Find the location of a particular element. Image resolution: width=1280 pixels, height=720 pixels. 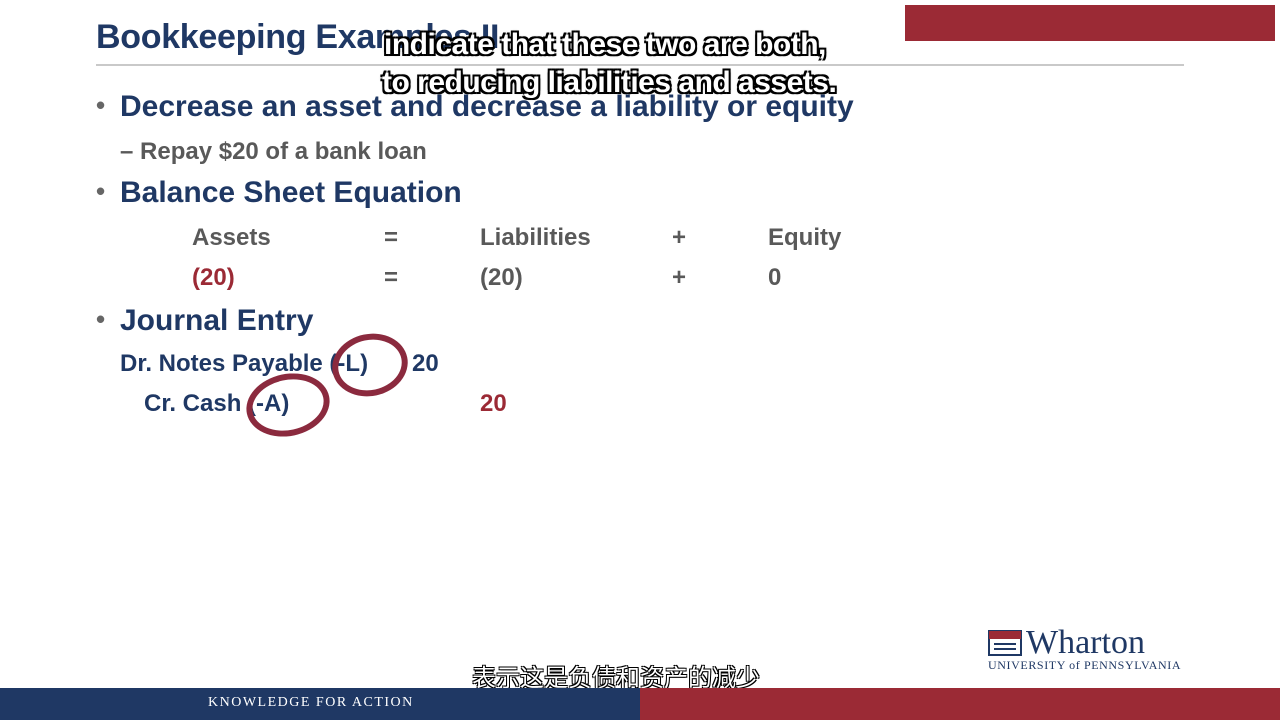

equation-value-assets: (20) is located at coordinates (213, 277).